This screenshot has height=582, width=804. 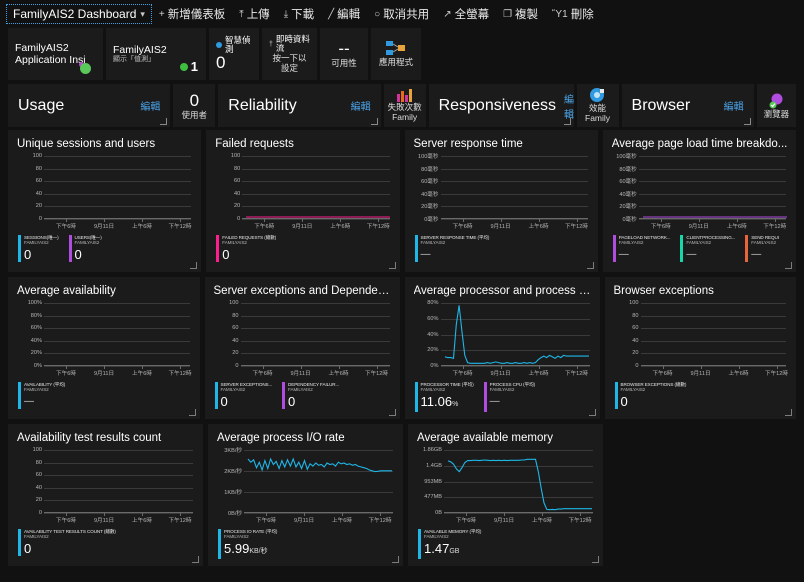 What do you see at coordinates (315, 366) in the screenshot?
I see `gridline` at bounding box center [315, 366].